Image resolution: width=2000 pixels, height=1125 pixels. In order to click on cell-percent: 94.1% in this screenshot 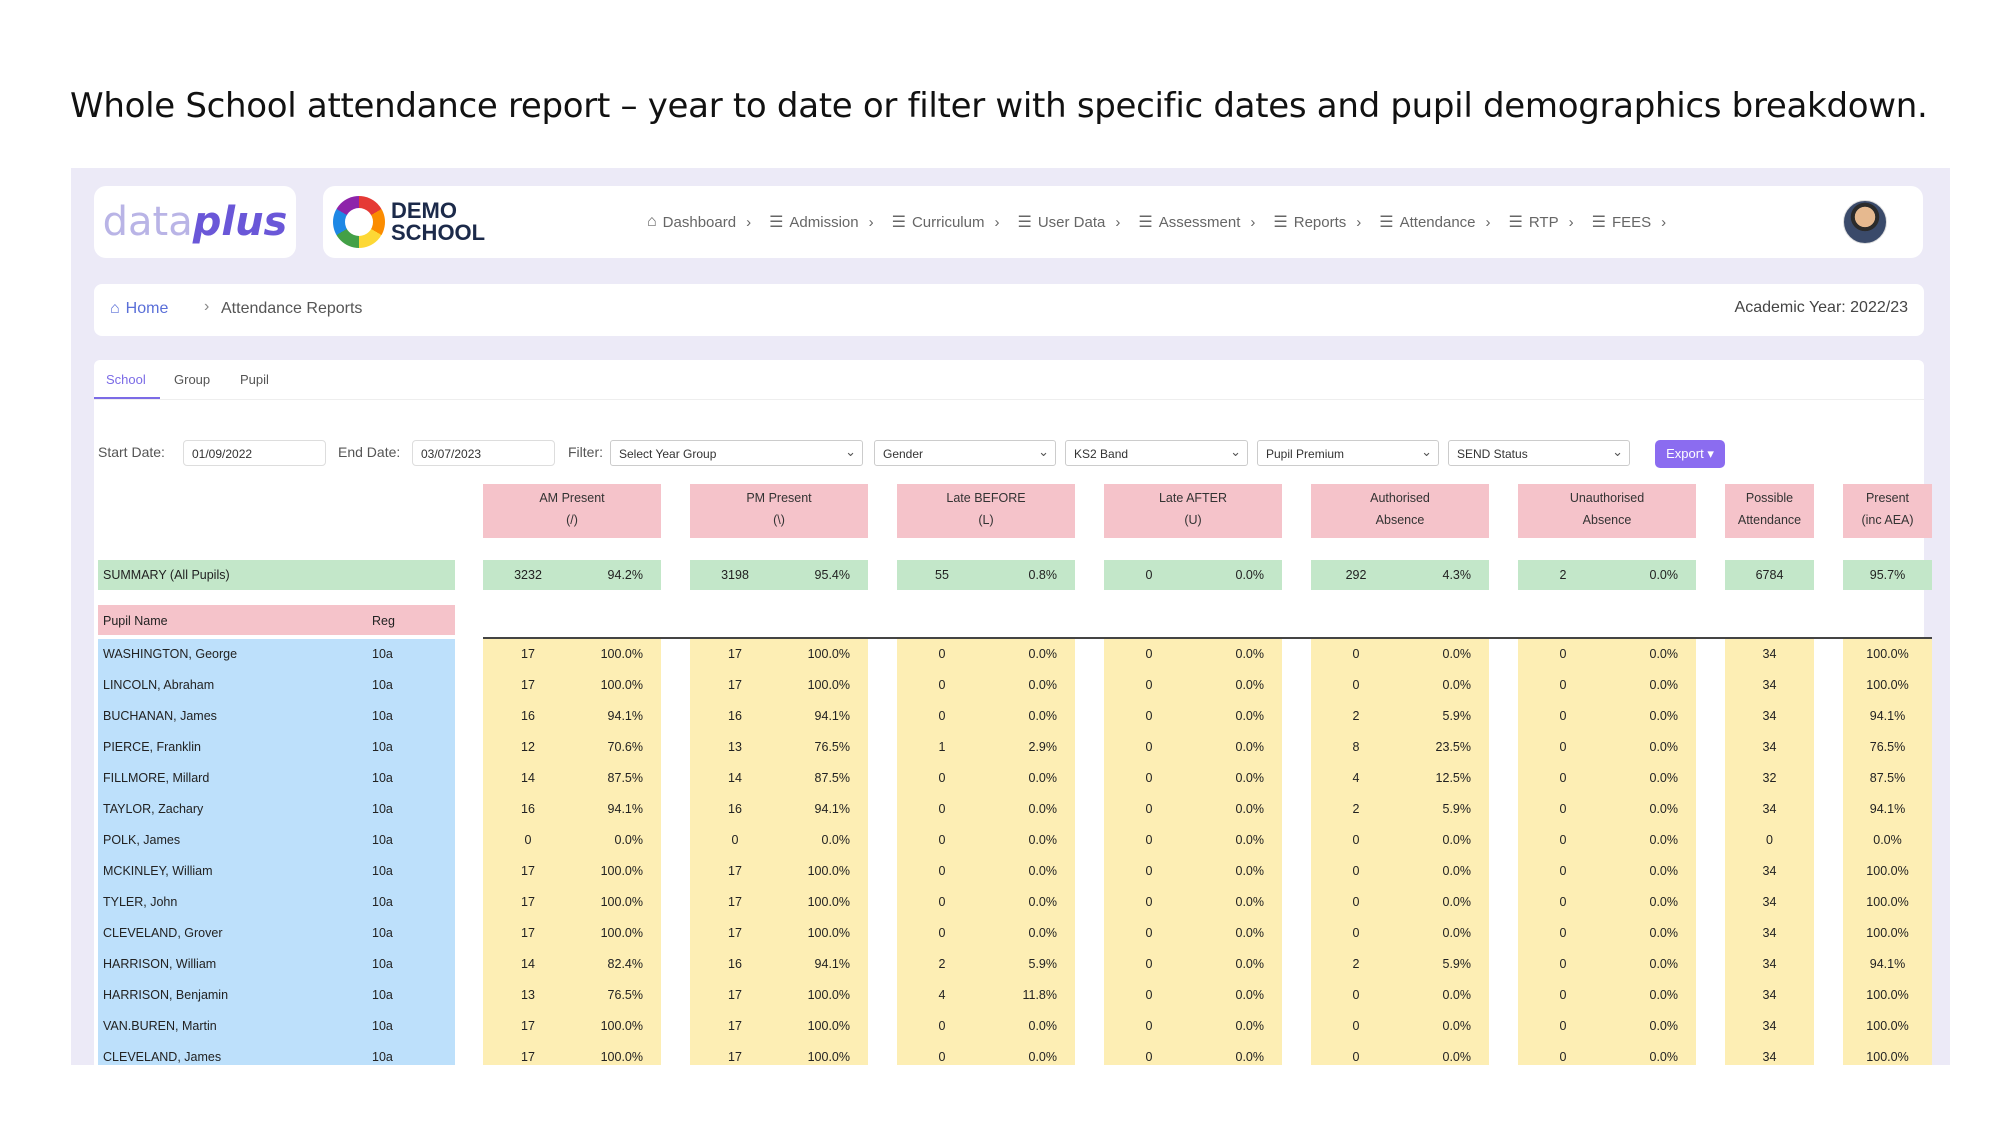, I will do `click(832, 809)`.